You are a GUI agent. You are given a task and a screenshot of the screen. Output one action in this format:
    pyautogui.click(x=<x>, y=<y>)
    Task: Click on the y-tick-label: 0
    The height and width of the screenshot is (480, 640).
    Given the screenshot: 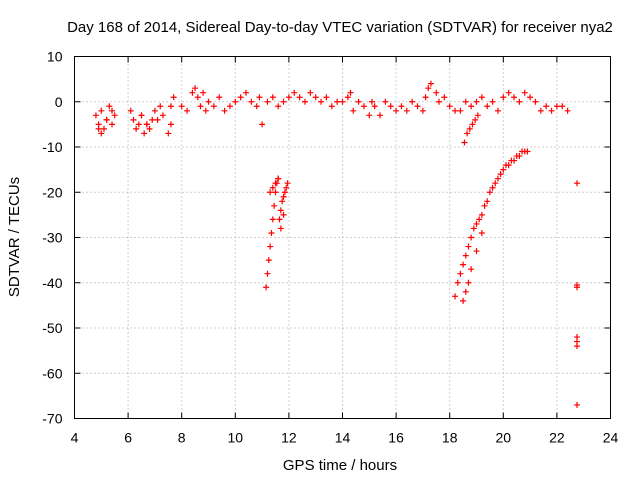 What is the action you would take?
    pyautogui.click(x=59, y=102)
    